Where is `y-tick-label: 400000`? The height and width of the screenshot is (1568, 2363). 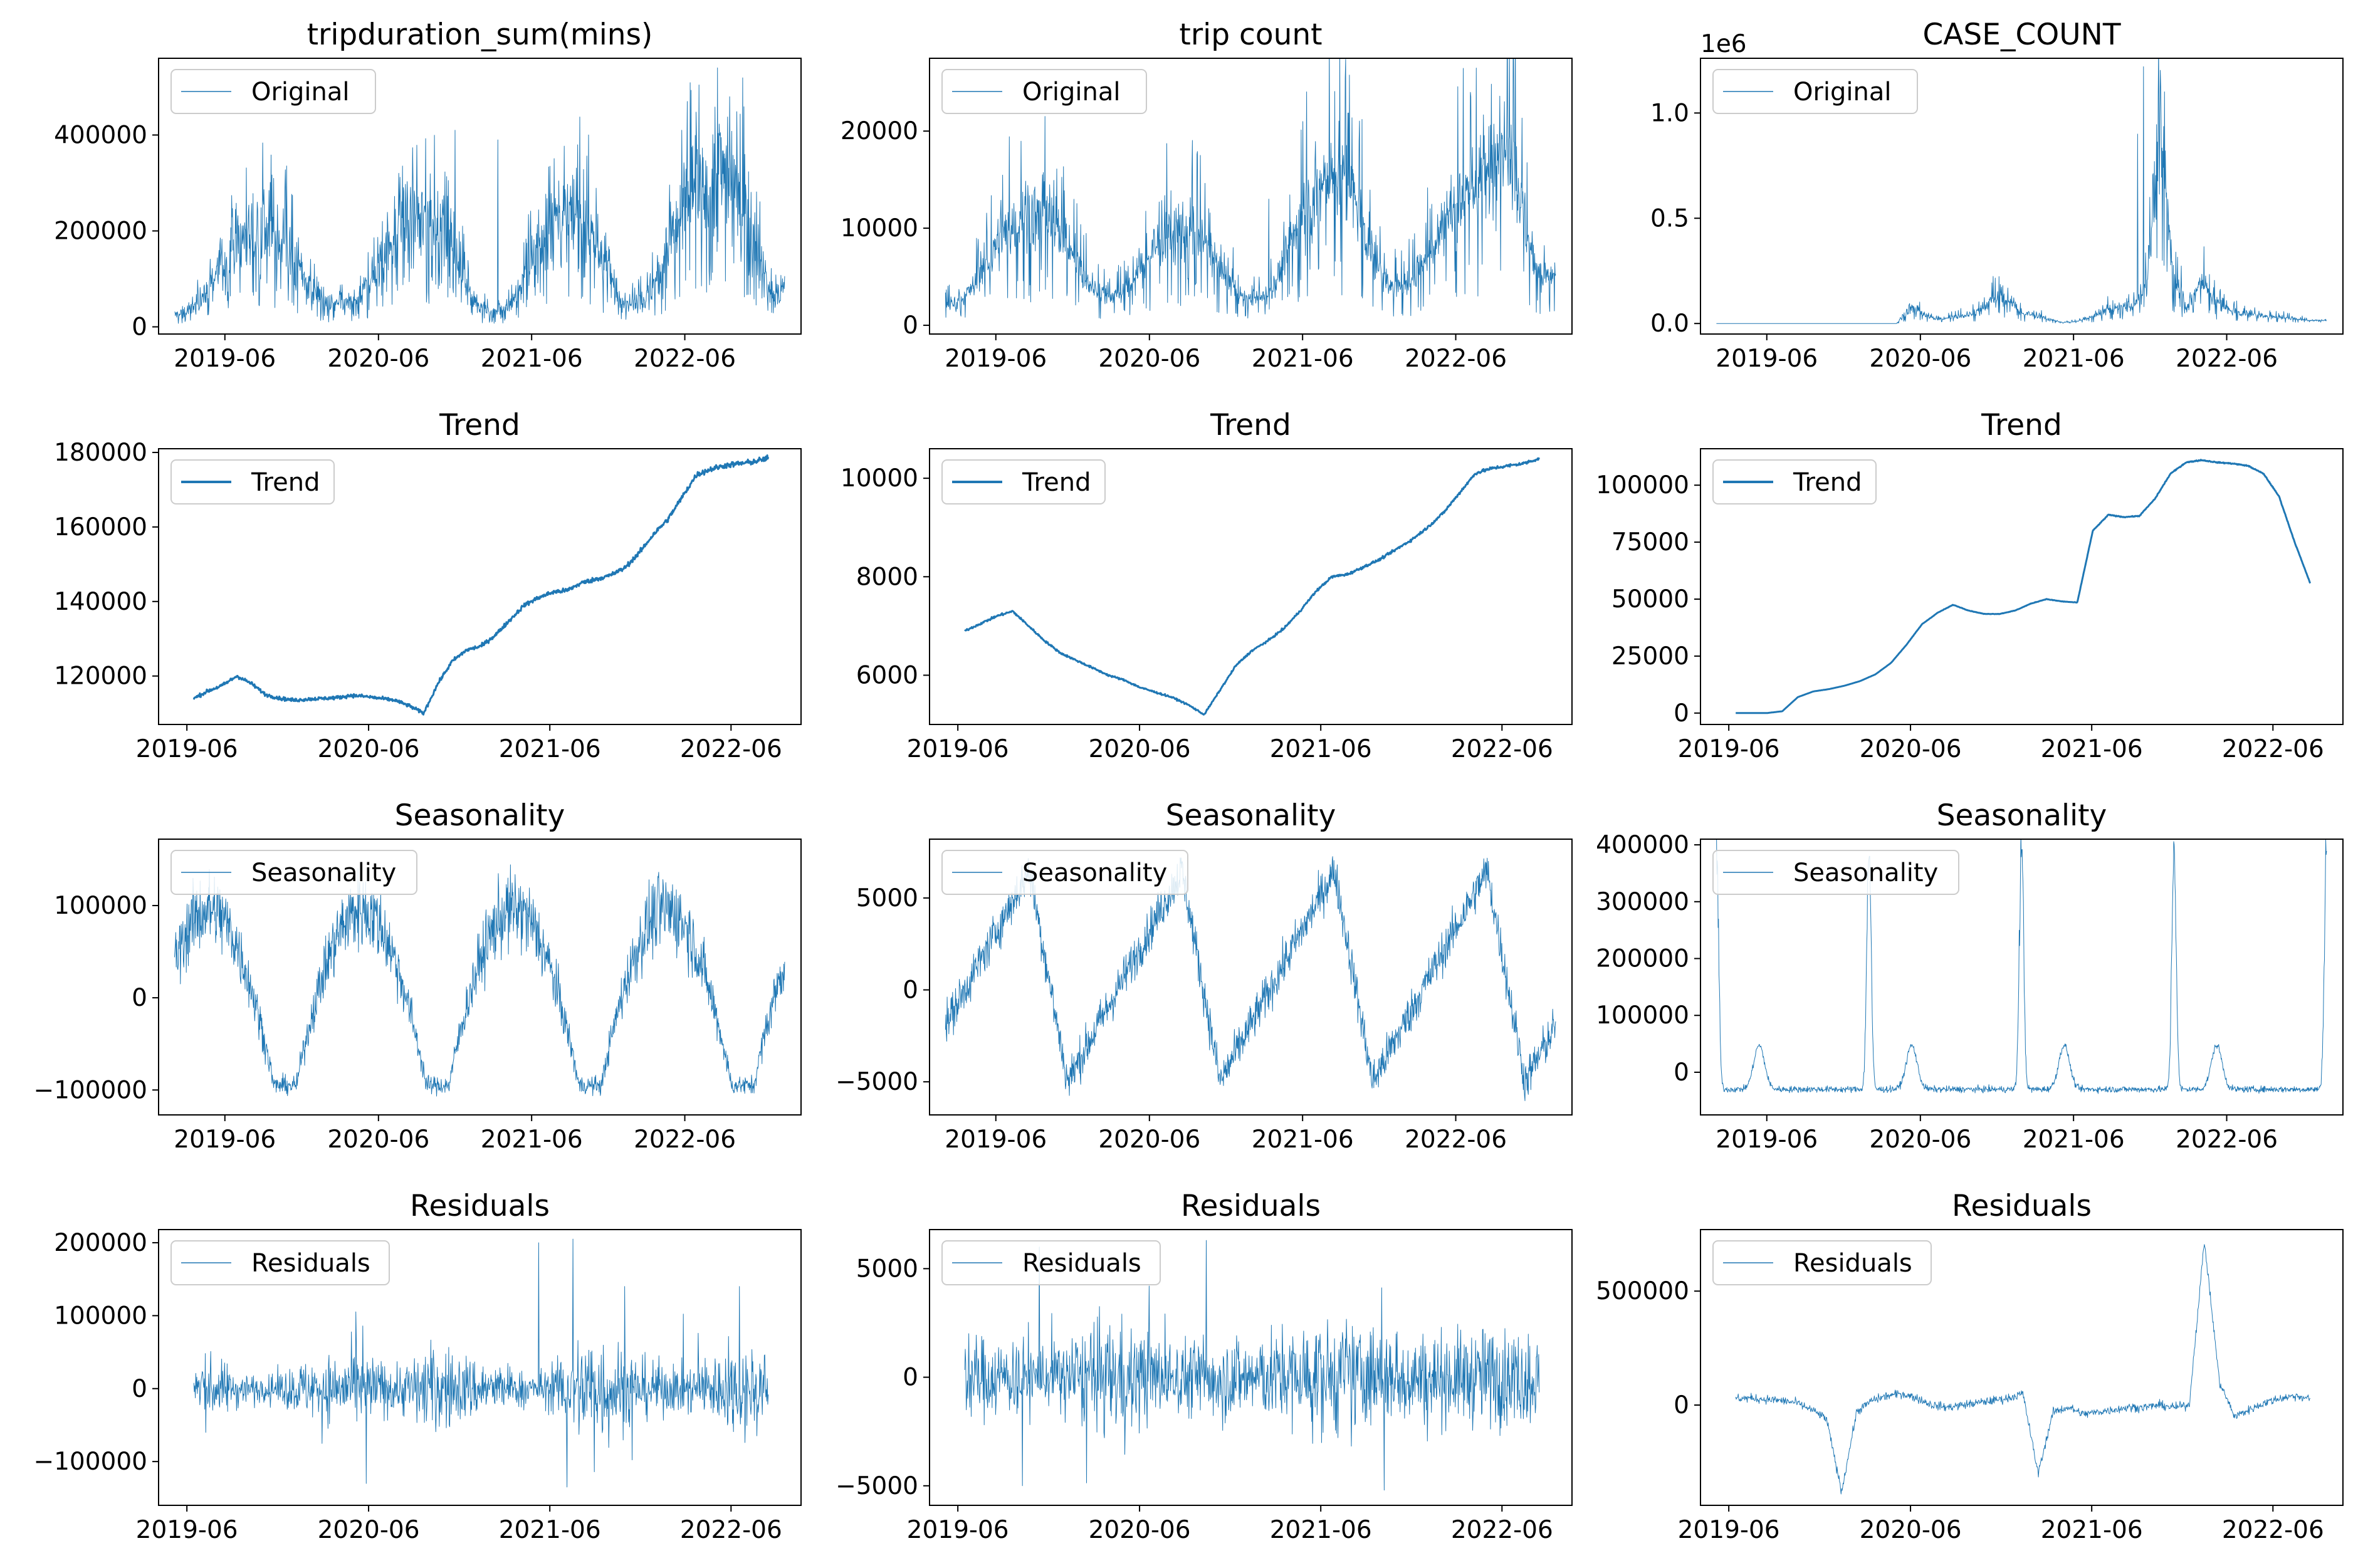
y-tick-label: 400000 is located at coordinates (100, 135).